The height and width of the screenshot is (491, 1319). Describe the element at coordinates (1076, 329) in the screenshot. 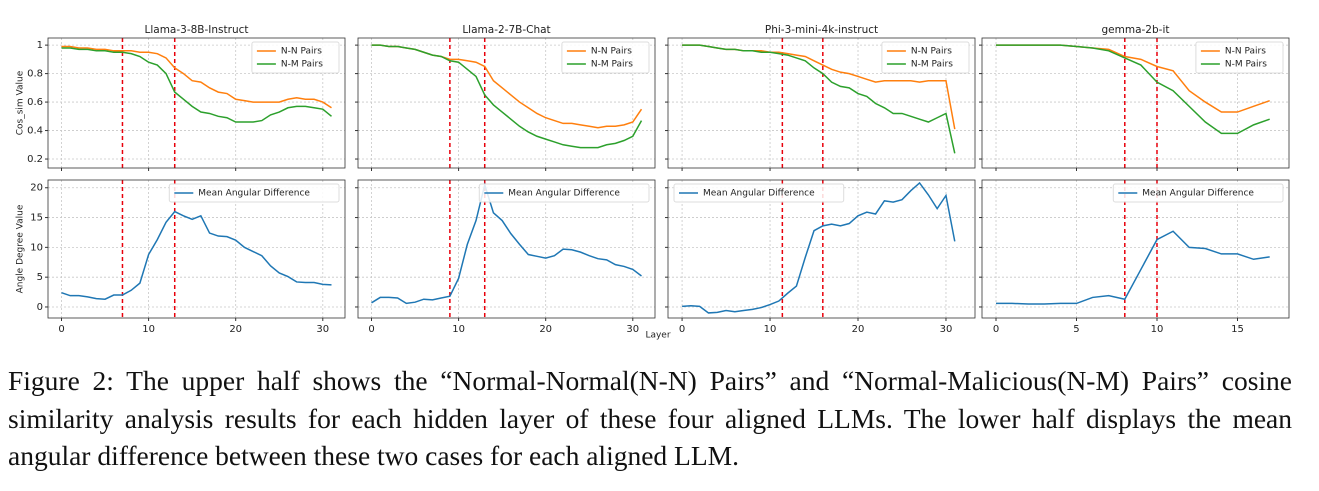

I see `x-tick-label: 5` at that location.